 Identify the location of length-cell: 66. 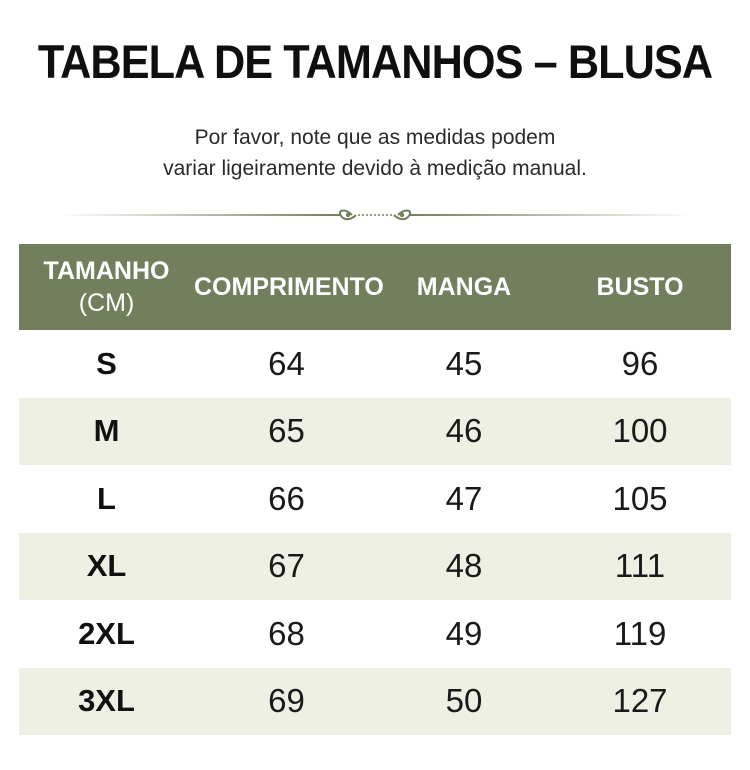
(286, 498).